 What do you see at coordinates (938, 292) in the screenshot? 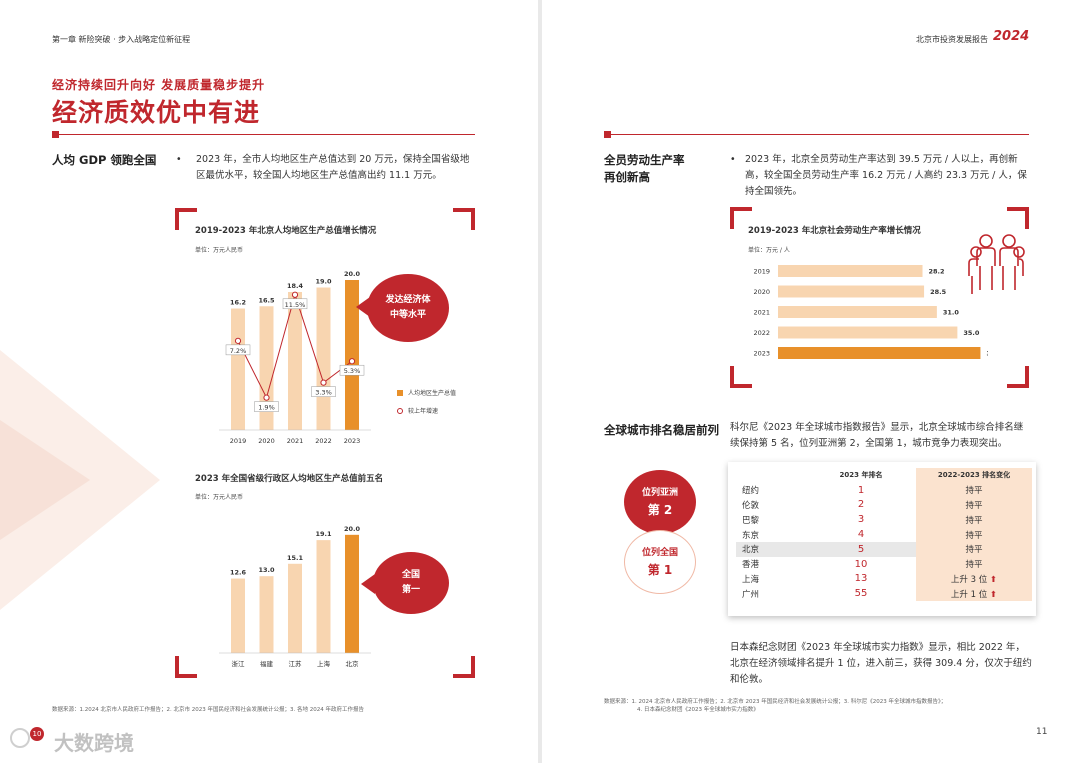
I see `chart3-bar-value: 28.5` at bounding box center [938, 292].